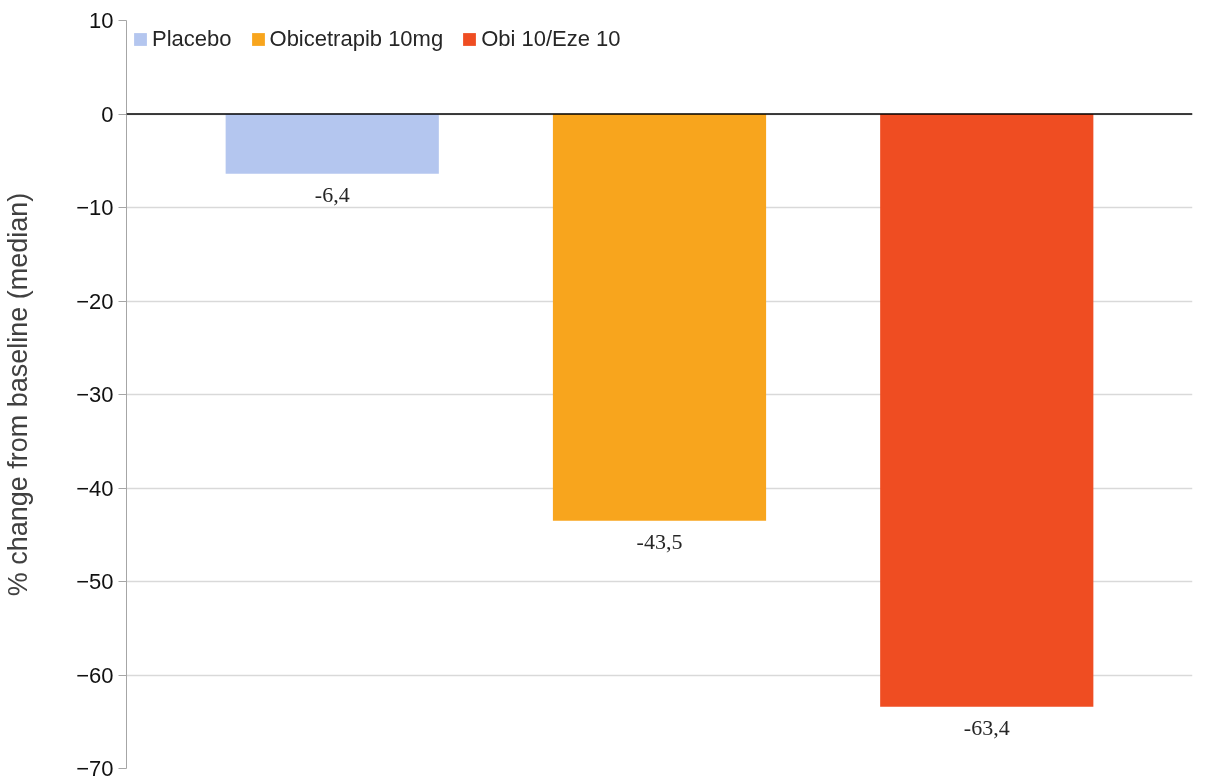 The height and width of the screenshot is (783, 1210). What do you see at coordinates (95, 488) in the screenshot?
I see `y-tick-label: −40` at bounding box center [95, 488].